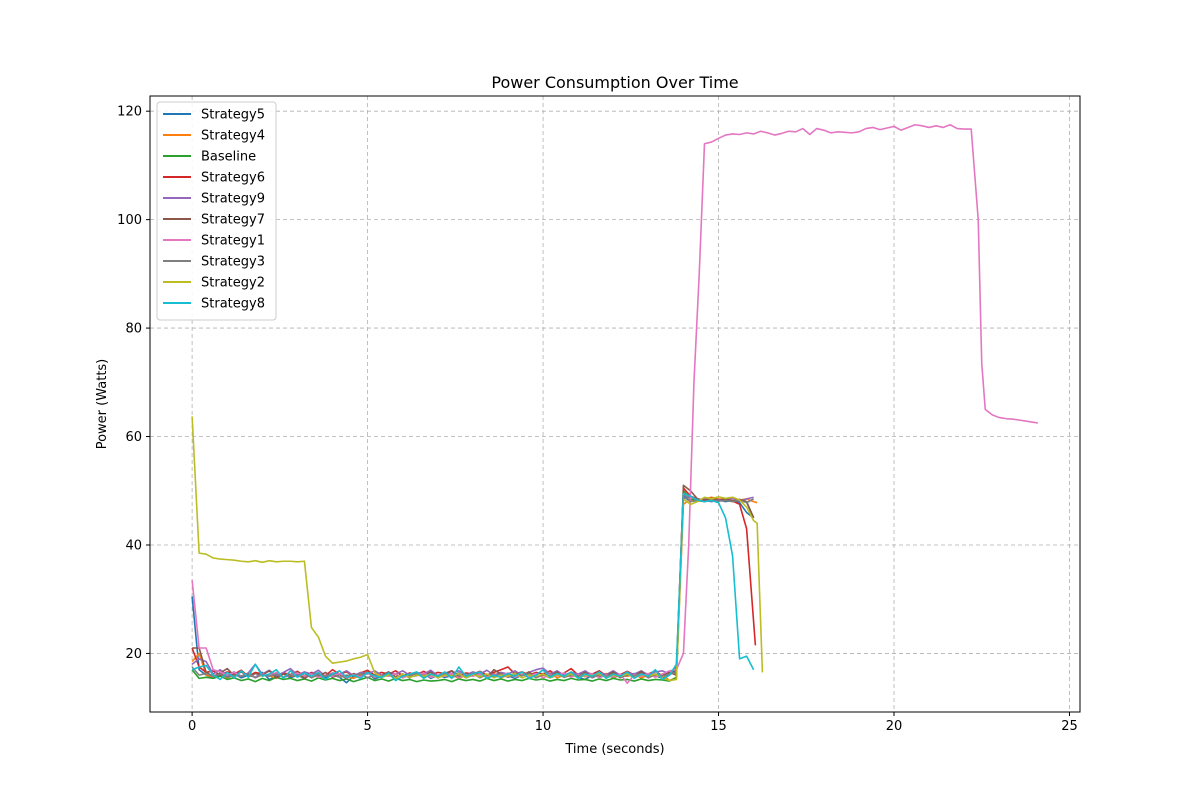 The height and width of the screenshot is (800, 1200). I want to click on chart-title: Power Consumption Over Time, so click(614, 82).